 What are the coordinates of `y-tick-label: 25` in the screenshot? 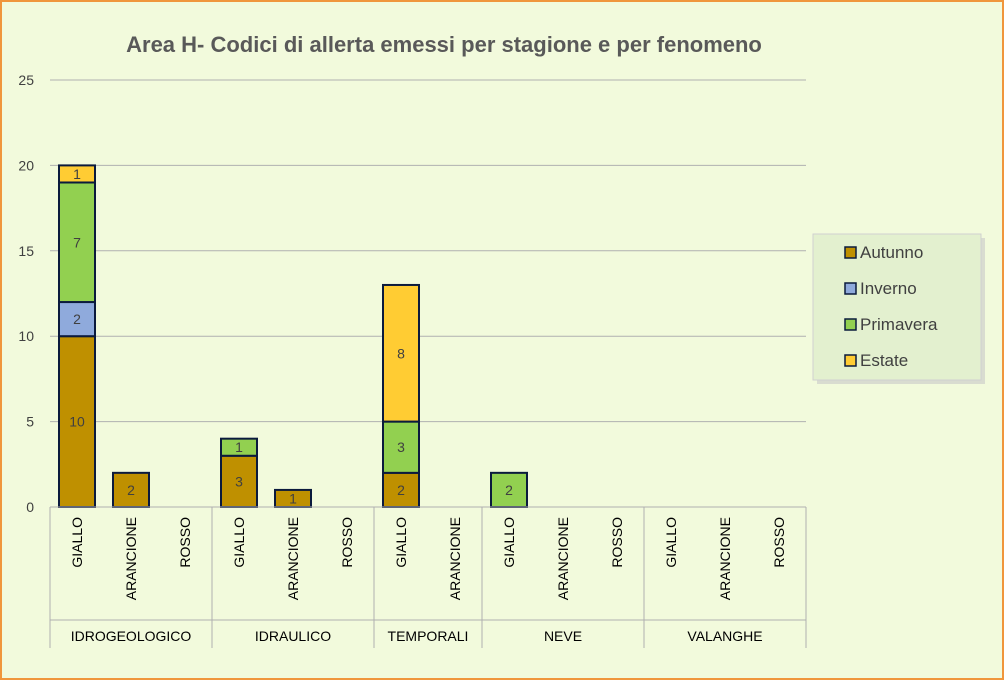 It's located at (26, 80).